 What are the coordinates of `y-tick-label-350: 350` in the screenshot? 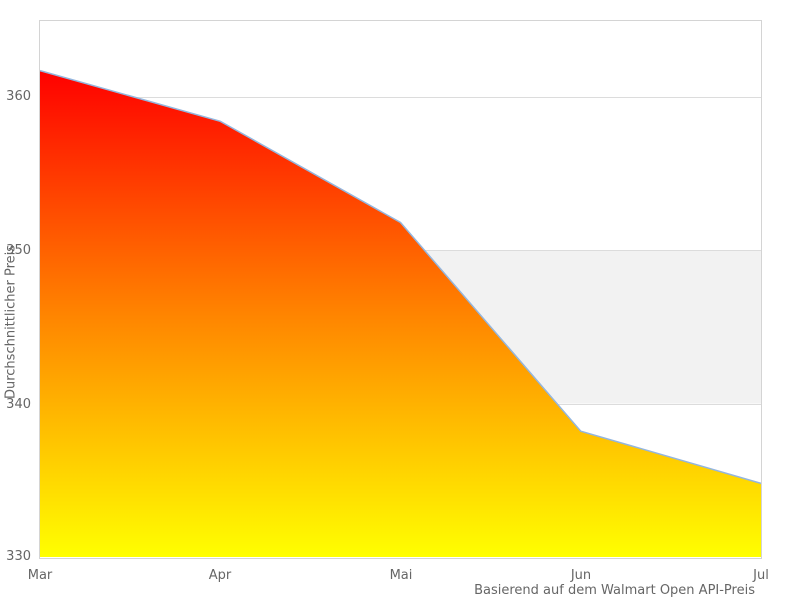 It's located at (18, 250).